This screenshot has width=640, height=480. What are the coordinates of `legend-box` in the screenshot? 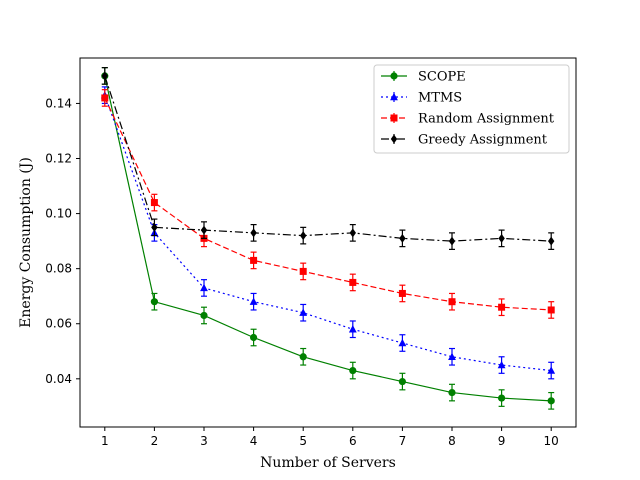 It's located at (471, 109).